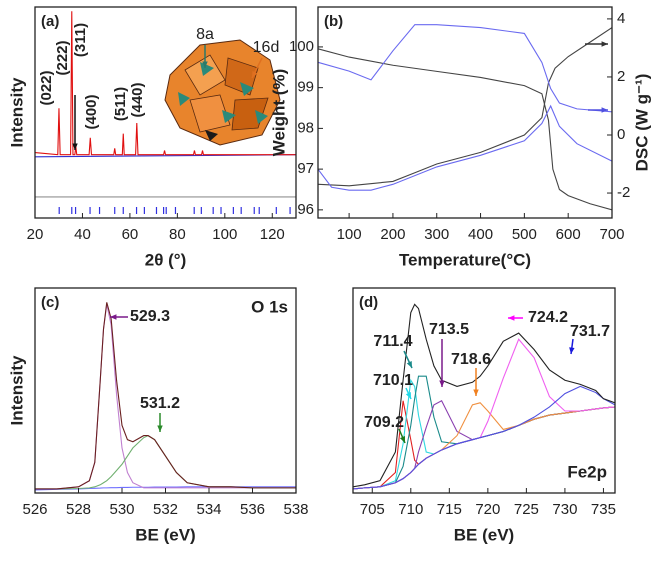 The image size is (653, 561). Describe the element at coordinates (62, 57) in the screenshot. I see `peak-label: (222)` at that location.